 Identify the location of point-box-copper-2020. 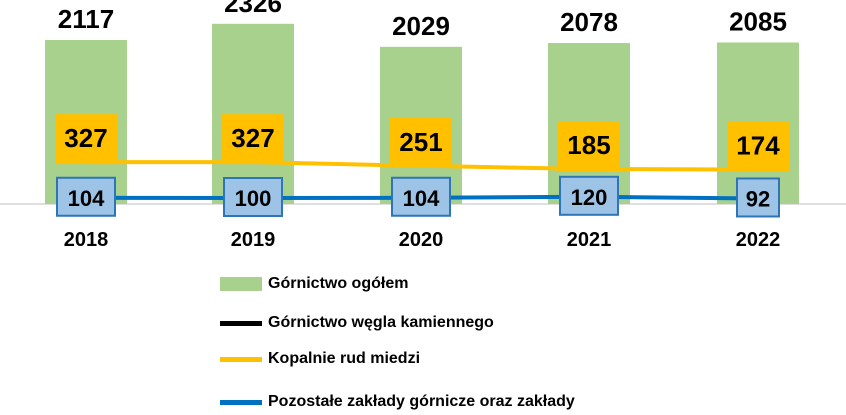
(421, 142).